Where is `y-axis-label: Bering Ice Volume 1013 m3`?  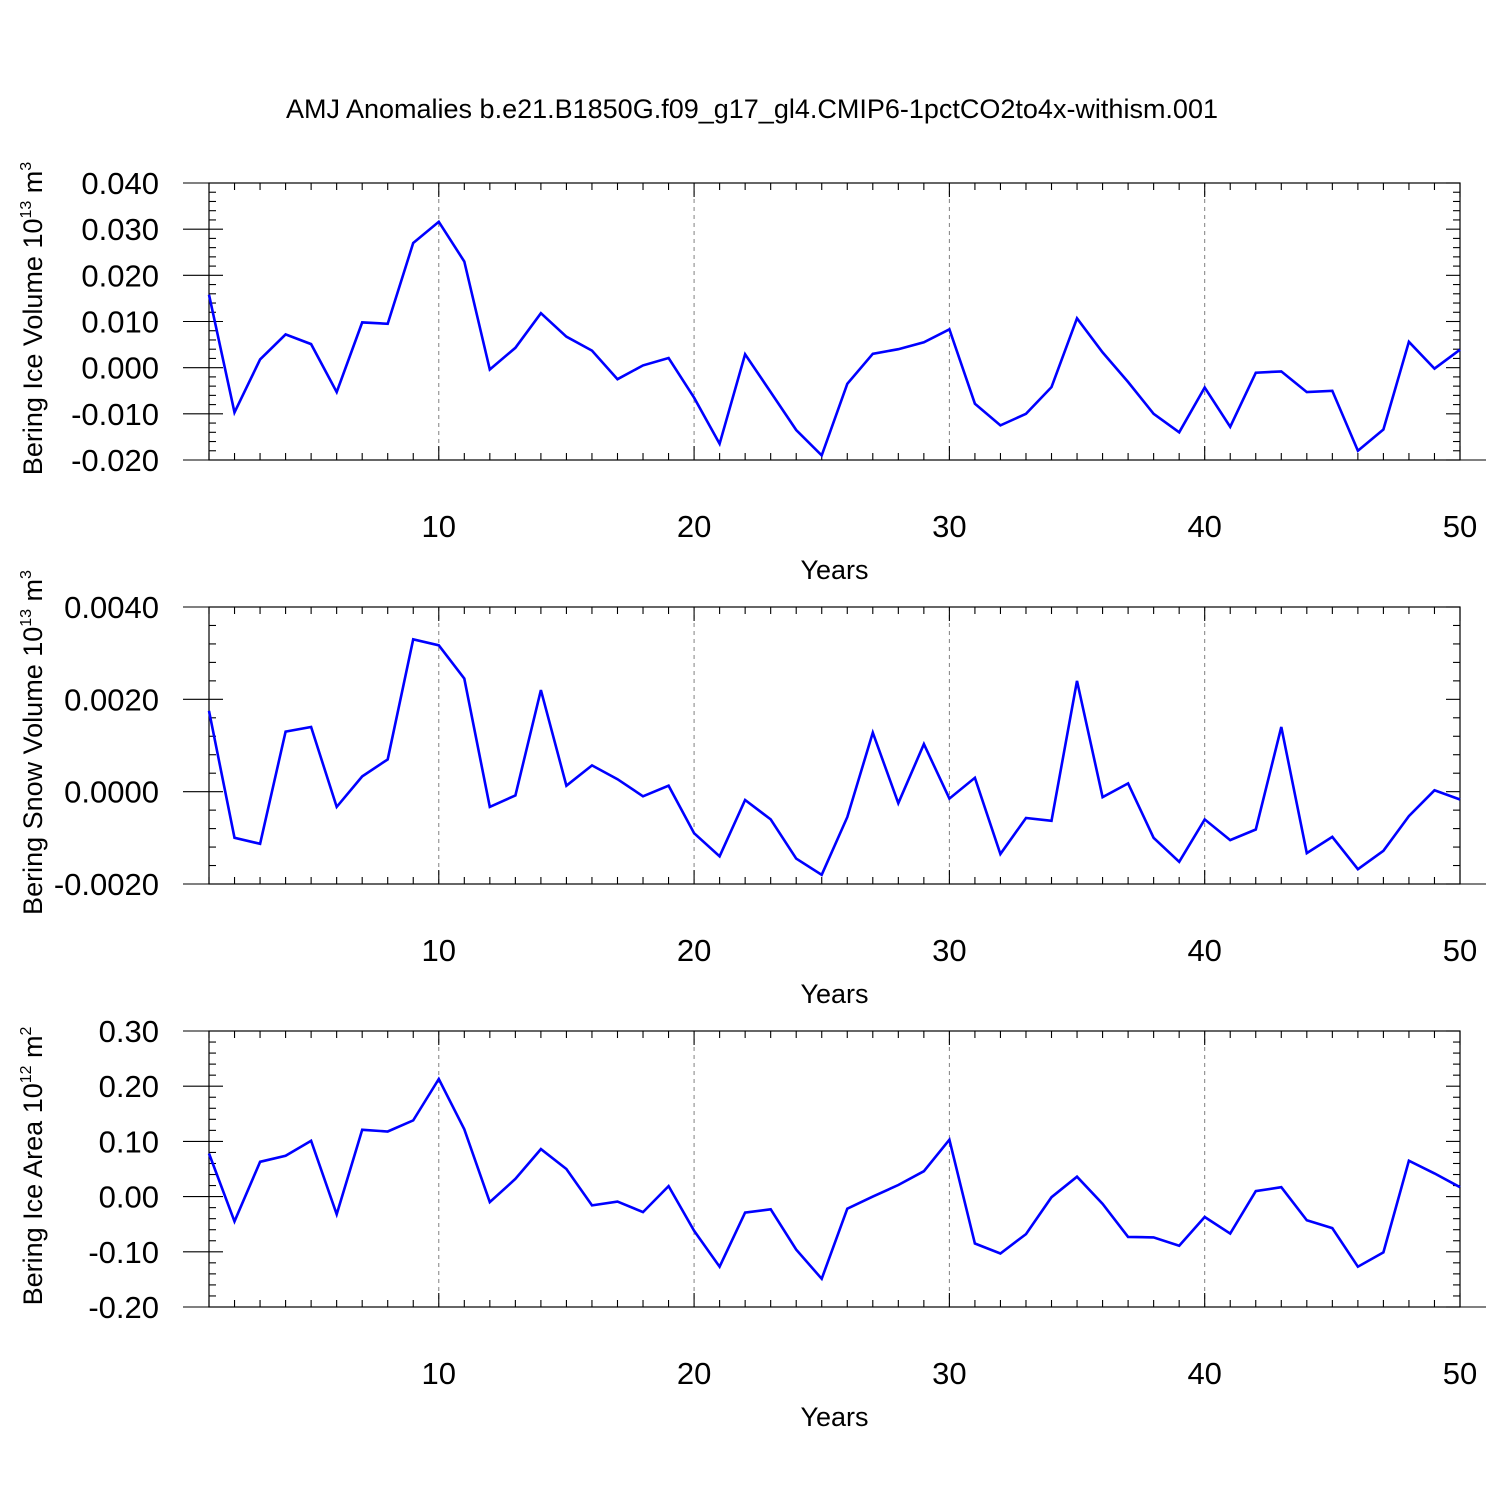
y-axis-label: Bering Ice Volume 1013 m3 is located at coordinates (33, 318).